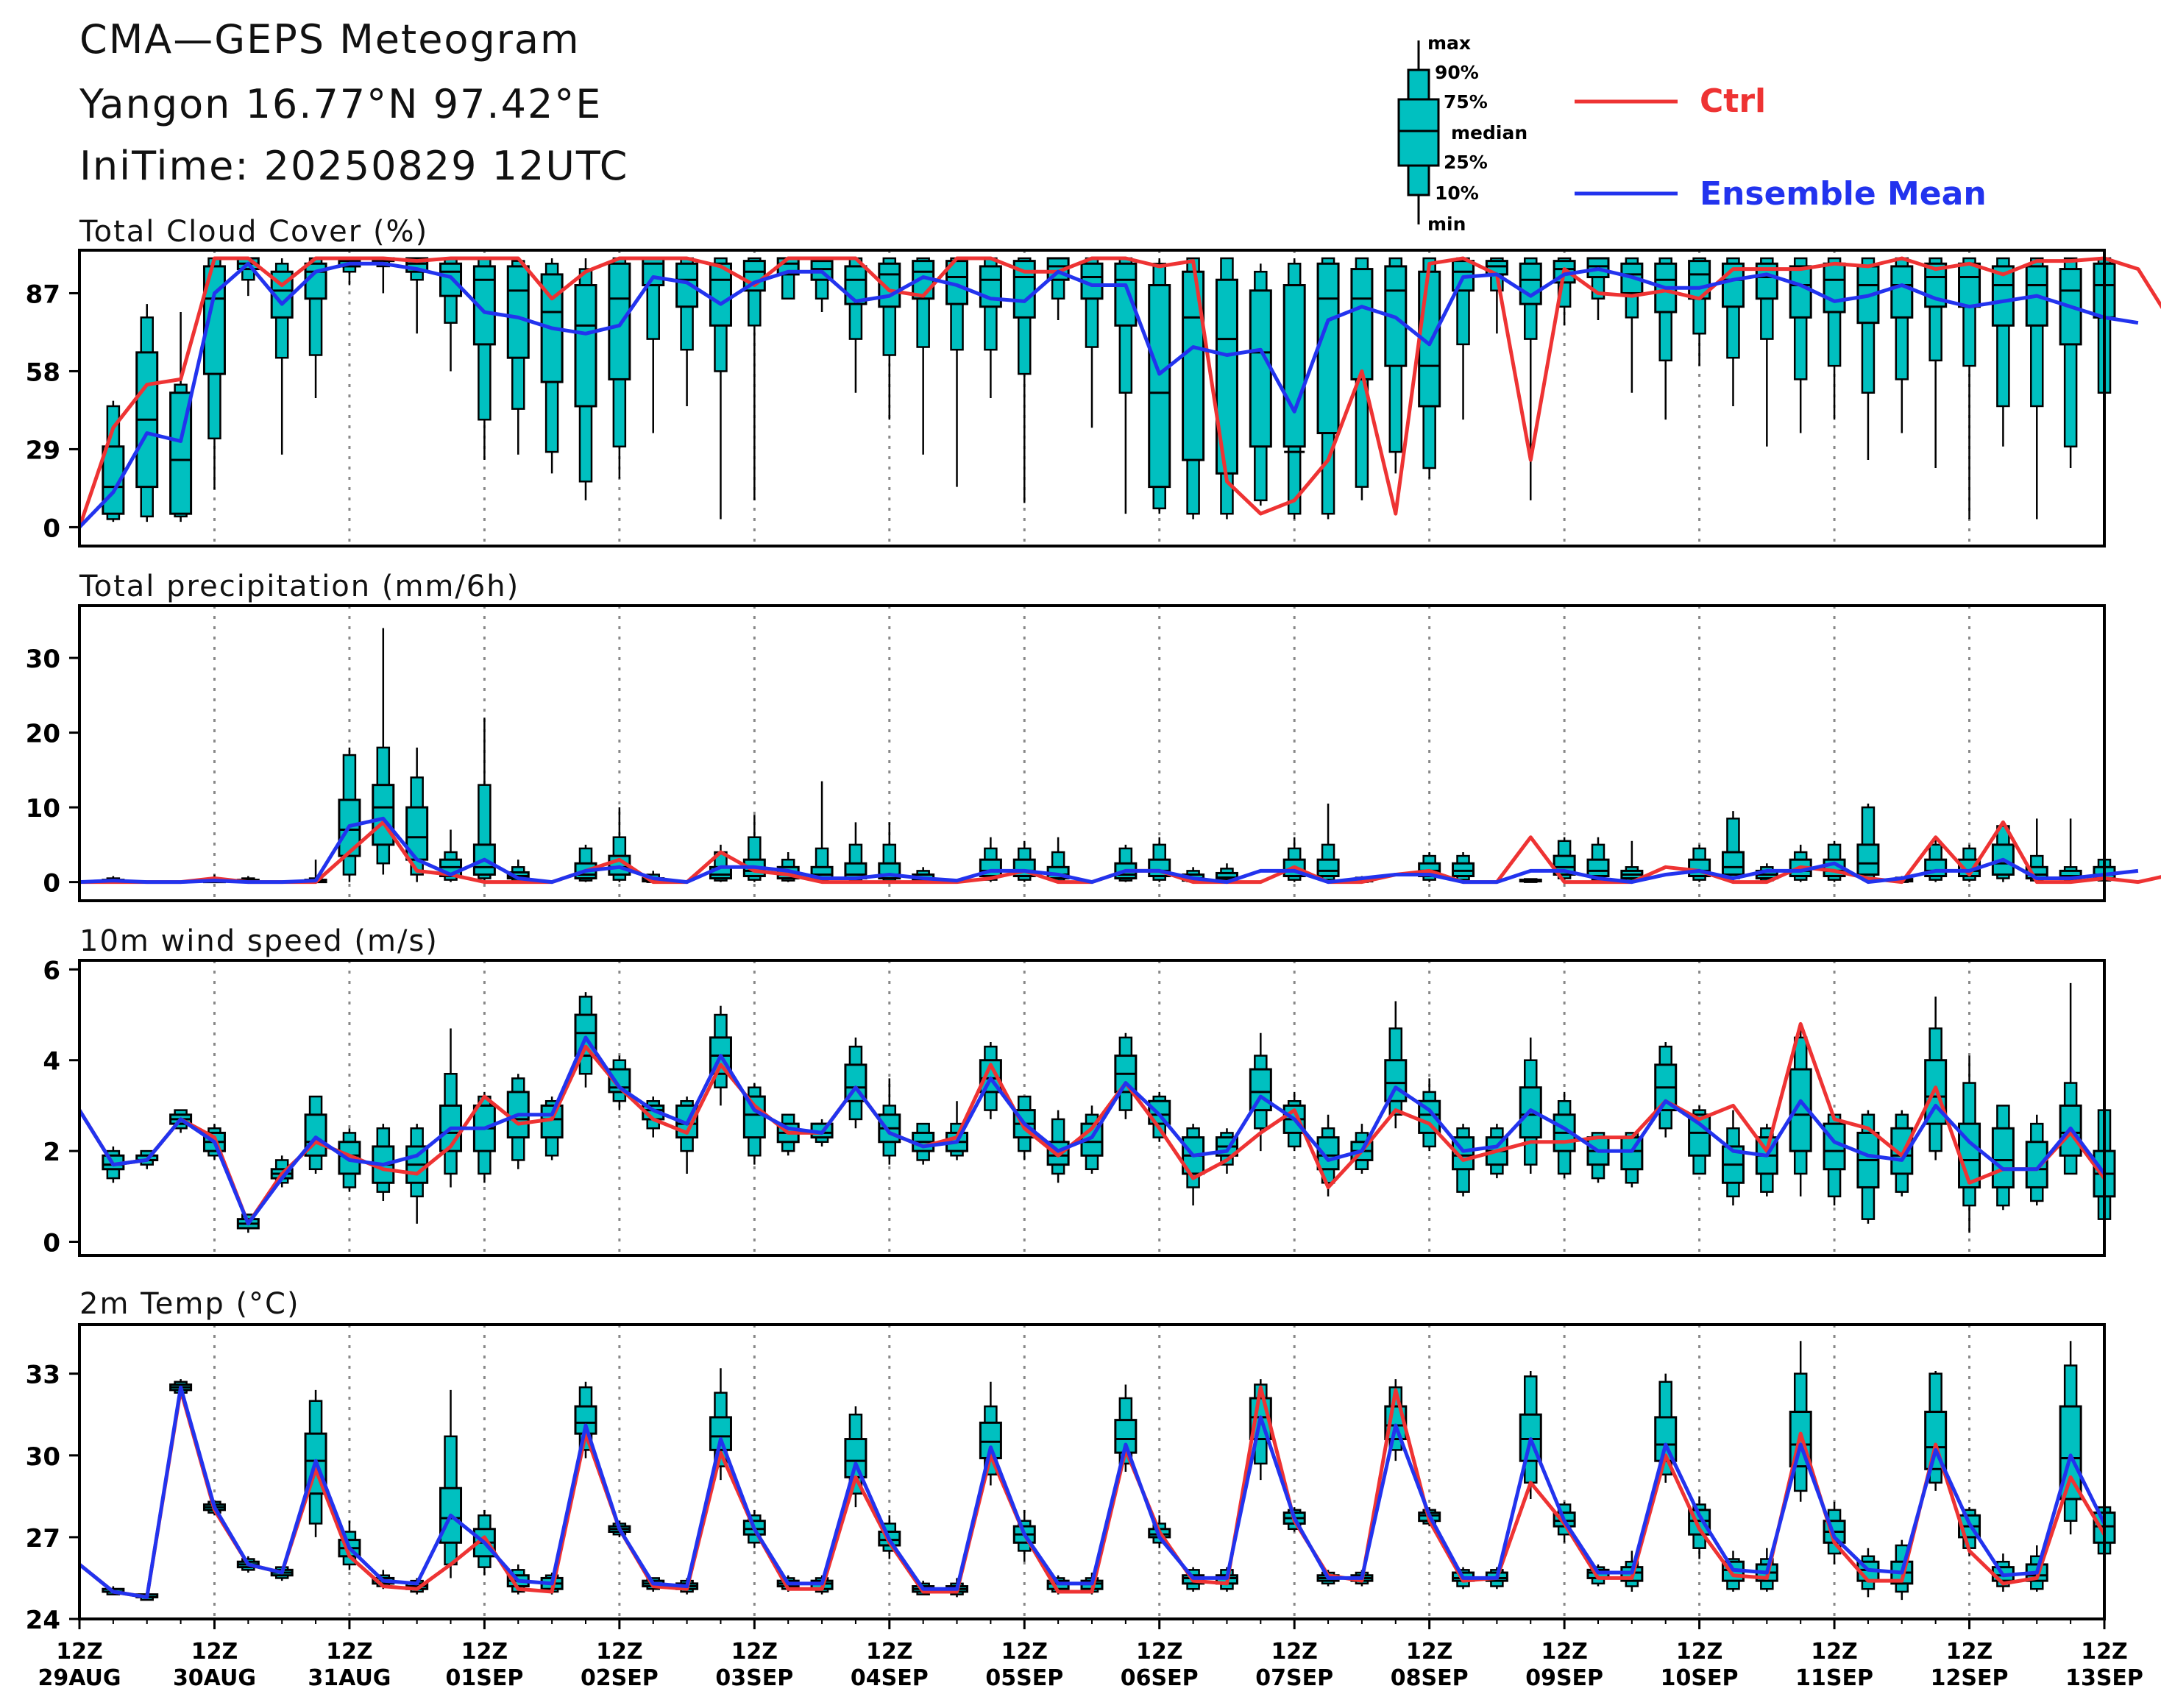 Image resolution: width=2161 pixels, height=1708 pixels. What do you see at coordinates (51, 1243) in the screenshot?
I see `y-tick-label: 0` at bounding box center [51, 1243].